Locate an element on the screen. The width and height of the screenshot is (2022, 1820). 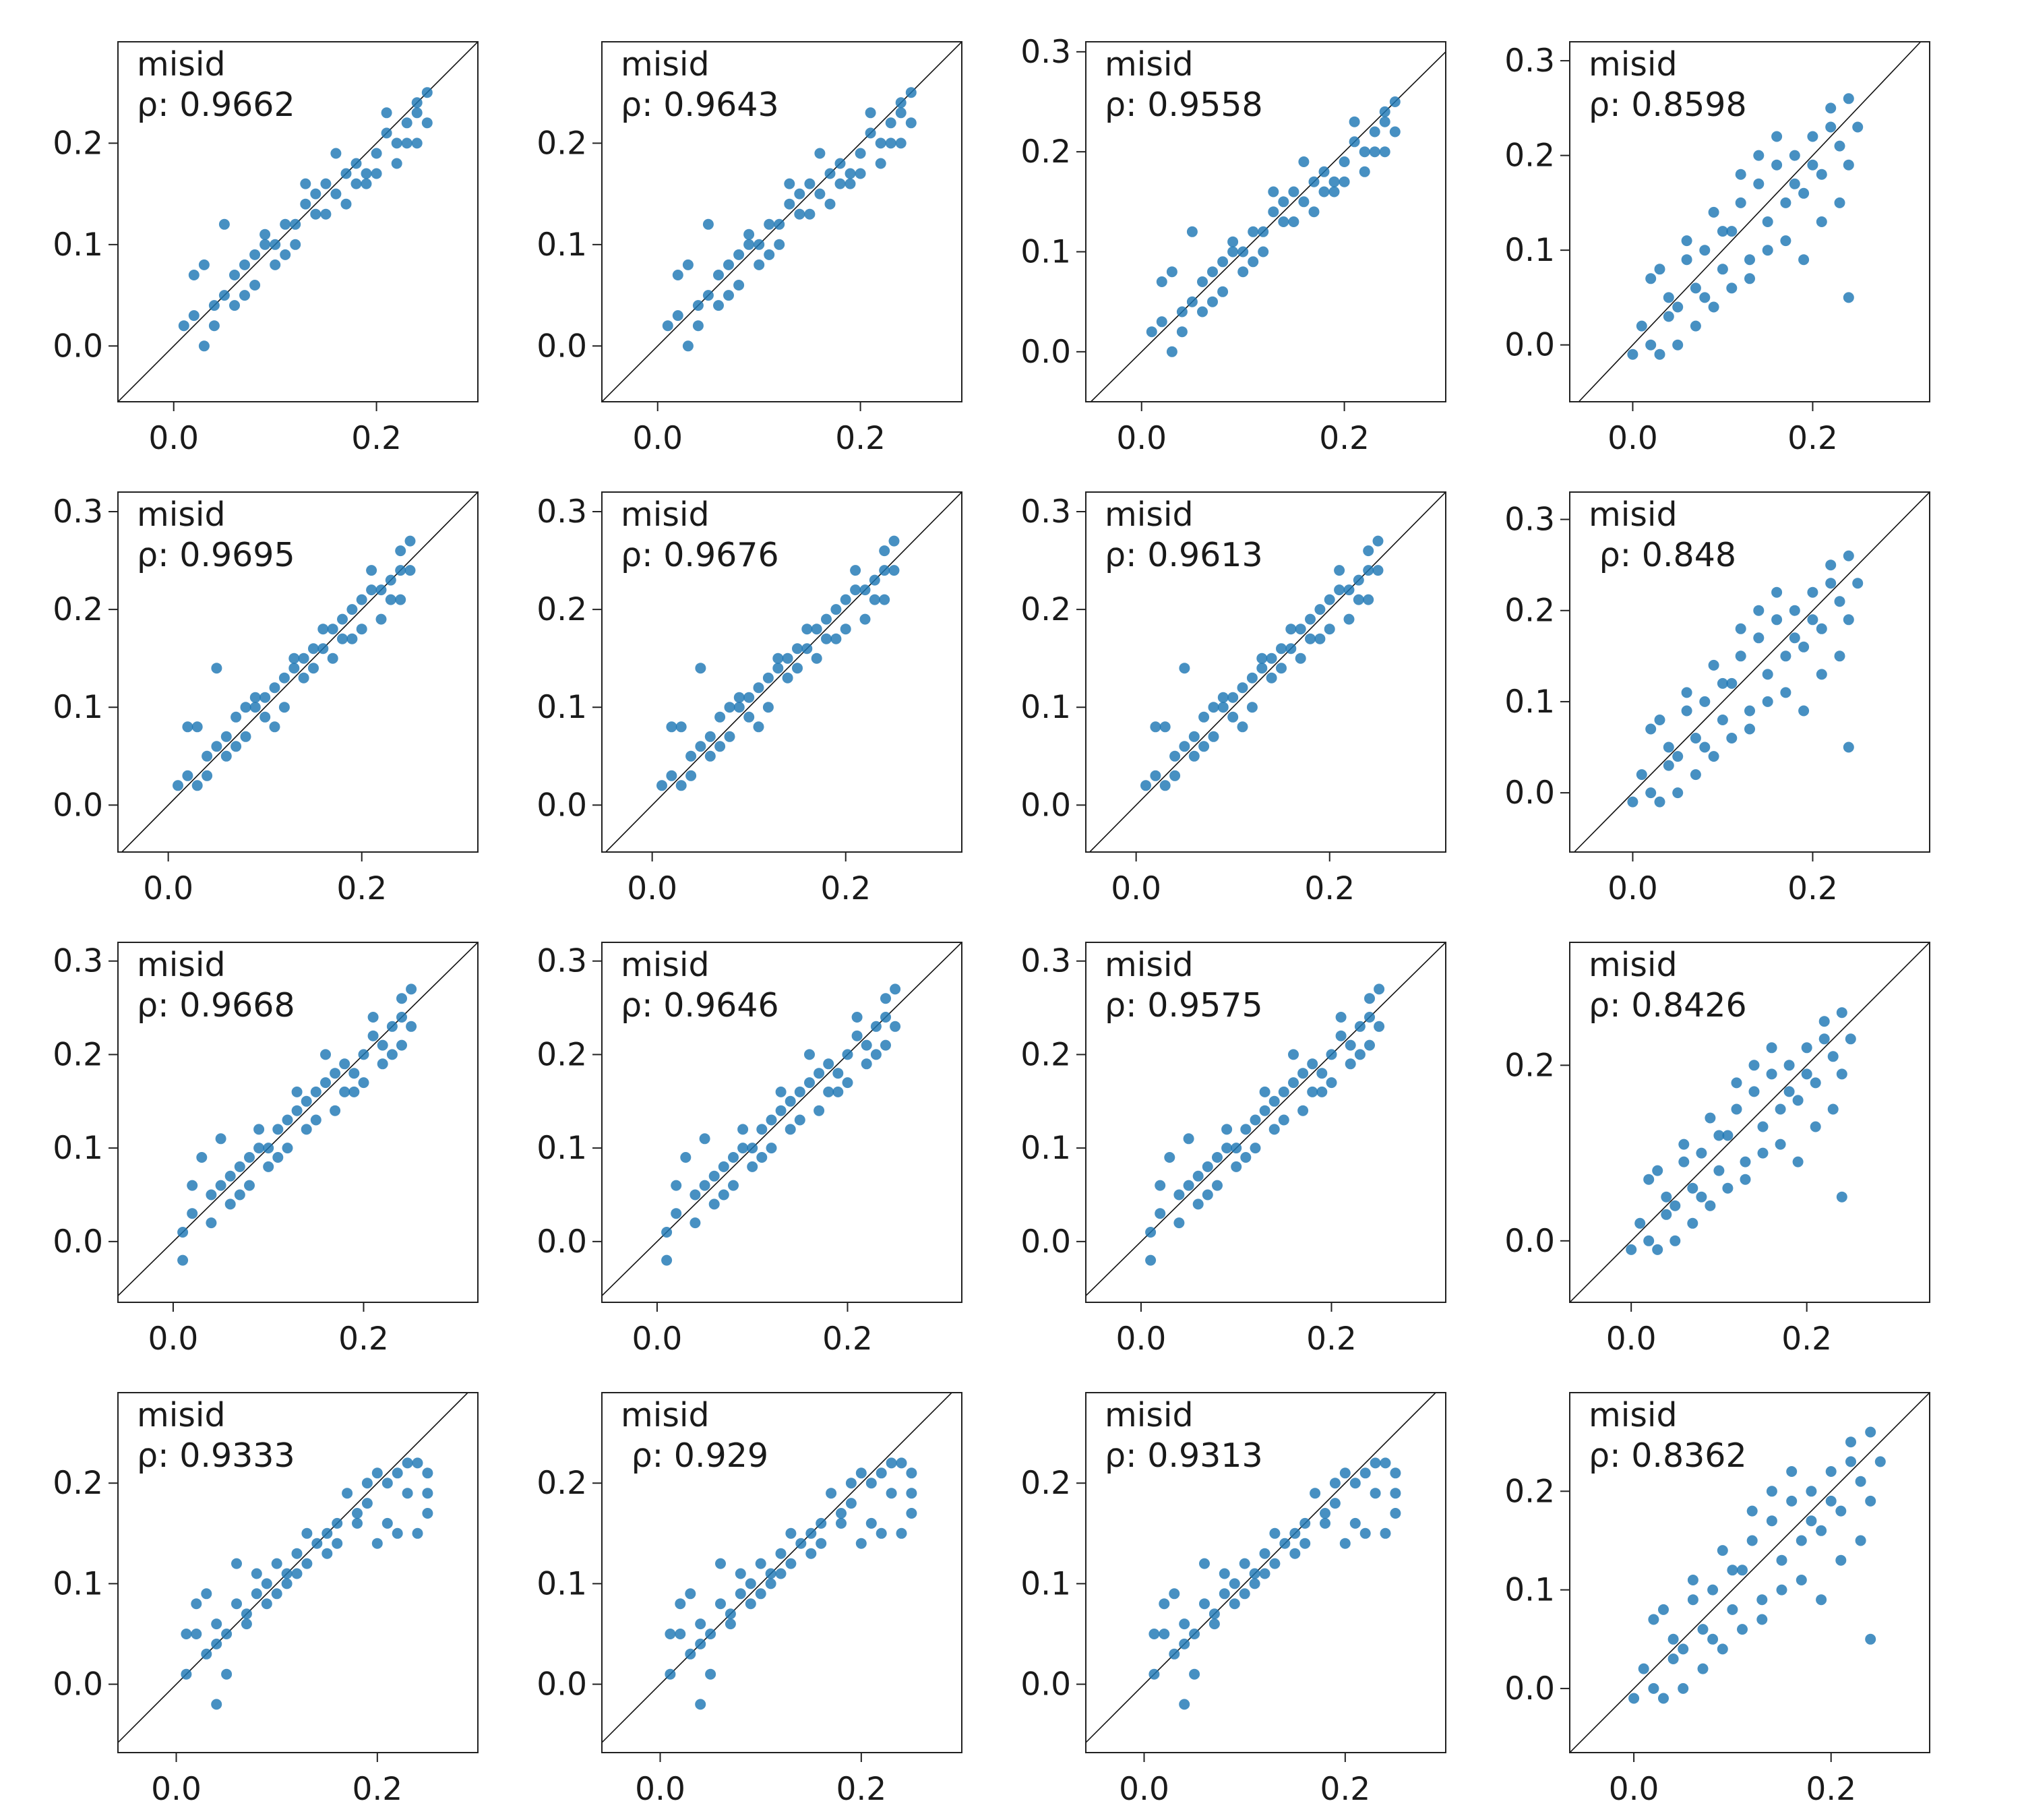
rho-label: ρ: 0.9613 is located at coordinates (1184, 555).